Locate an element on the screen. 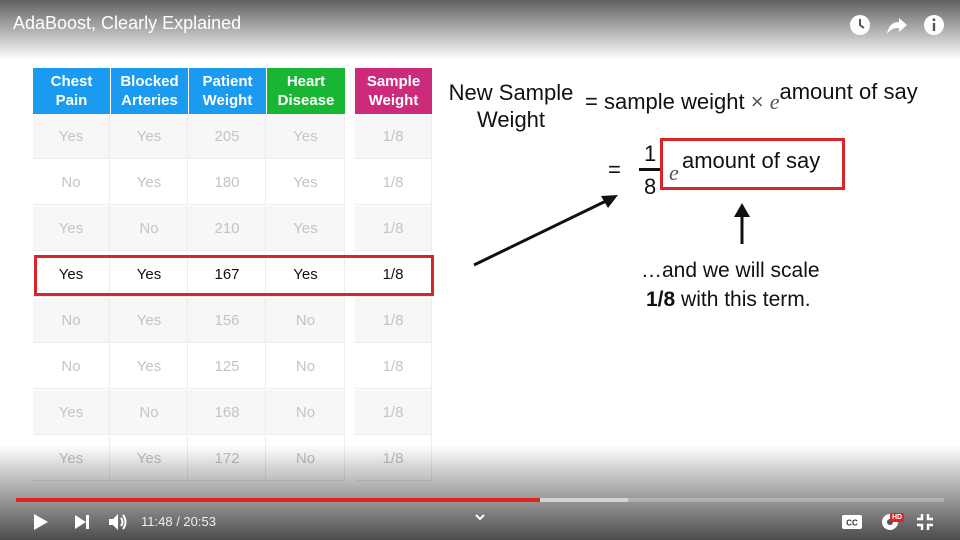 This screenshot has height=540, width=960. highlight-row-box is located at coordinates (234, 275).